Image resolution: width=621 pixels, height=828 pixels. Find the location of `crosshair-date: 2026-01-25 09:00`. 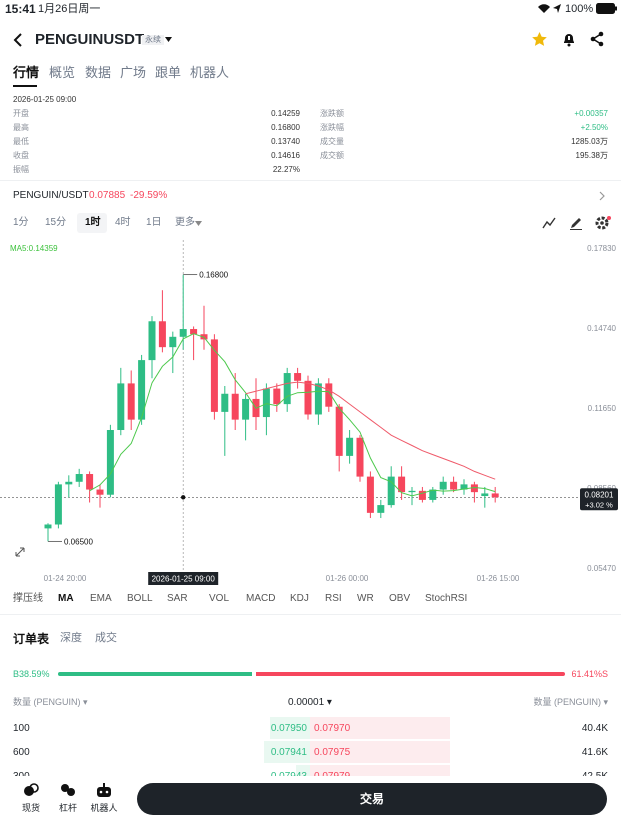

crosshair-date: 2026-01-25 09:00 is located at coordinates (184, 579).